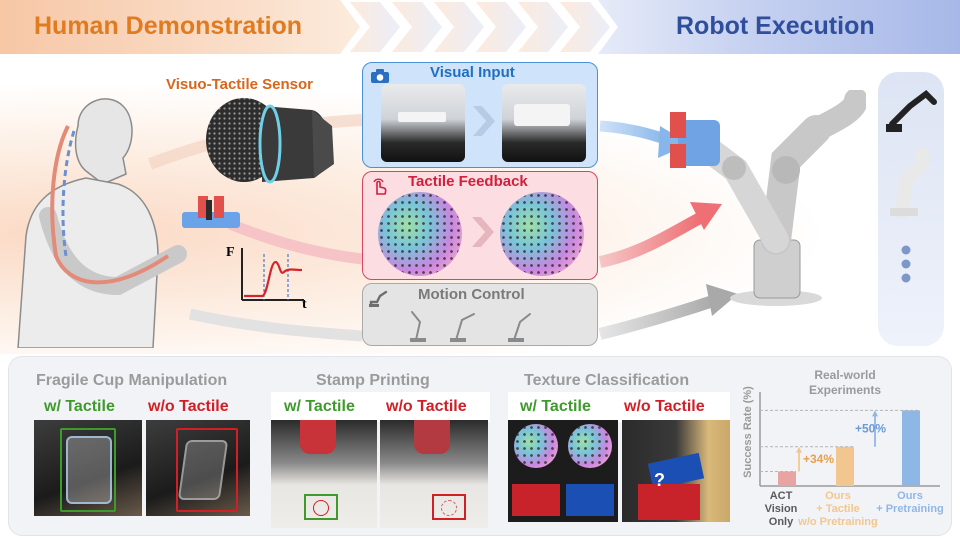  I want to click on motion-control-title: Motion Control, so click(471, 294).